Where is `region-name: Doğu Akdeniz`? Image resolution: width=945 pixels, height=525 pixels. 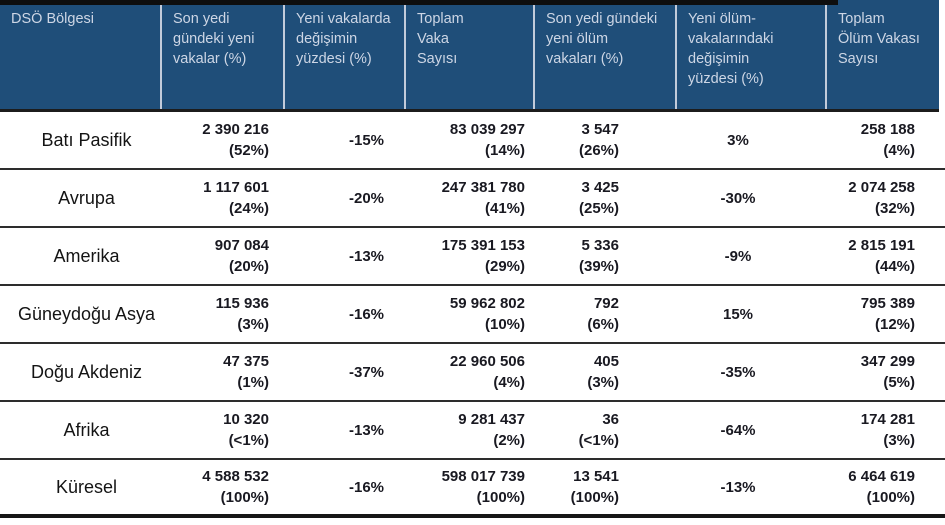
region-name: Doğu Akdeniz is located at coordinates (86, 371).